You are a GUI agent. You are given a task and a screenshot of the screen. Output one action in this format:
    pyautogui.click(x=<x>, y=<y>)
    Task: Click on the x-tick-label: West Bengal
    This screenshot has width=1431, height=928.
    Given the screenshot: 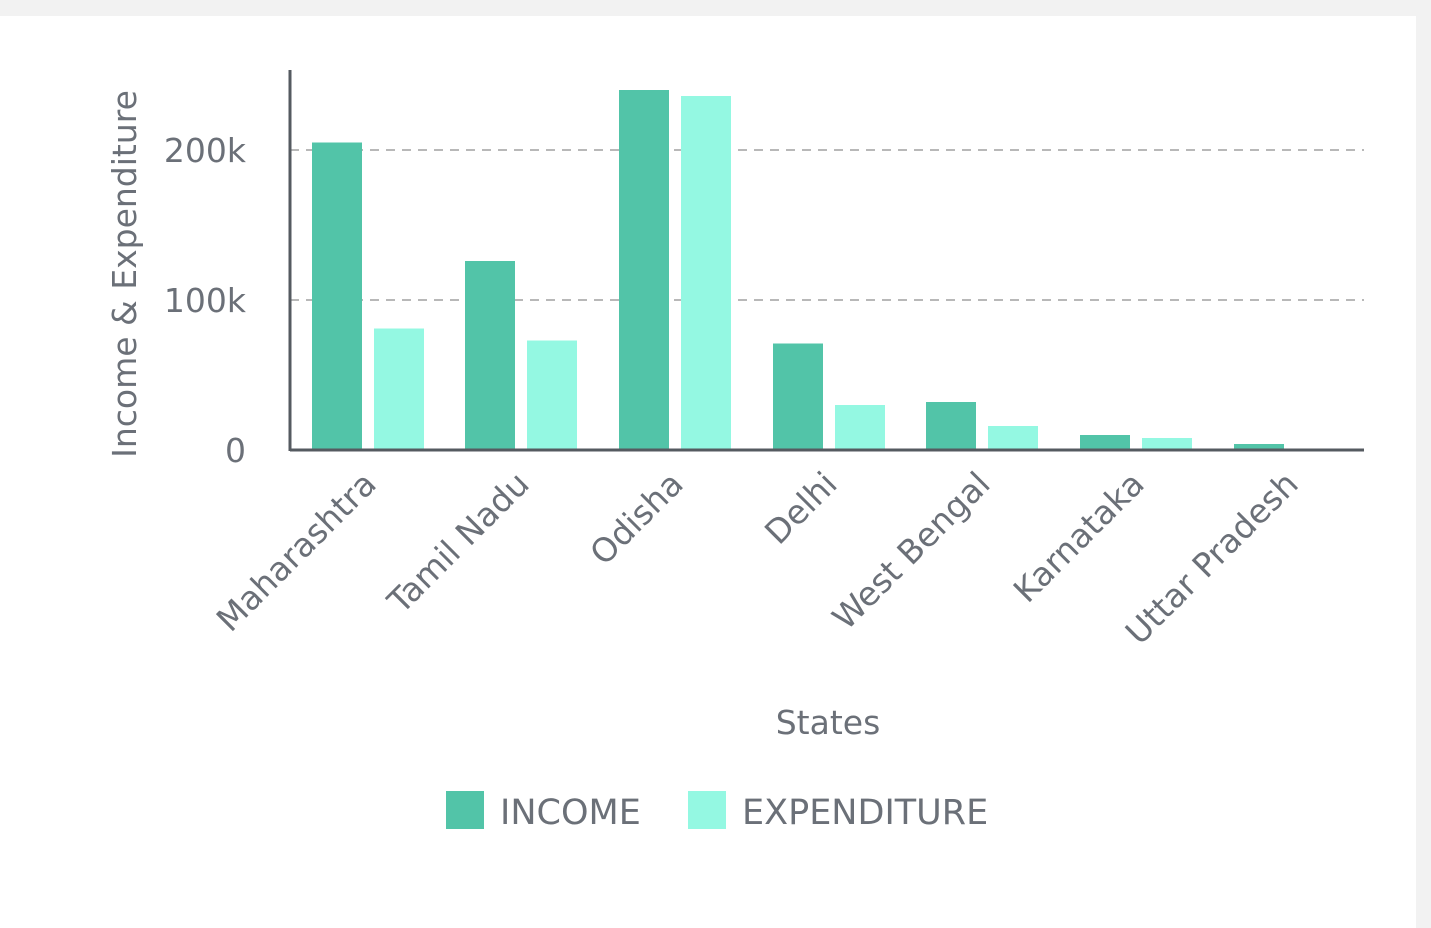 What is the action you would take?
    pyautogui.click(x=911, y=550)
    